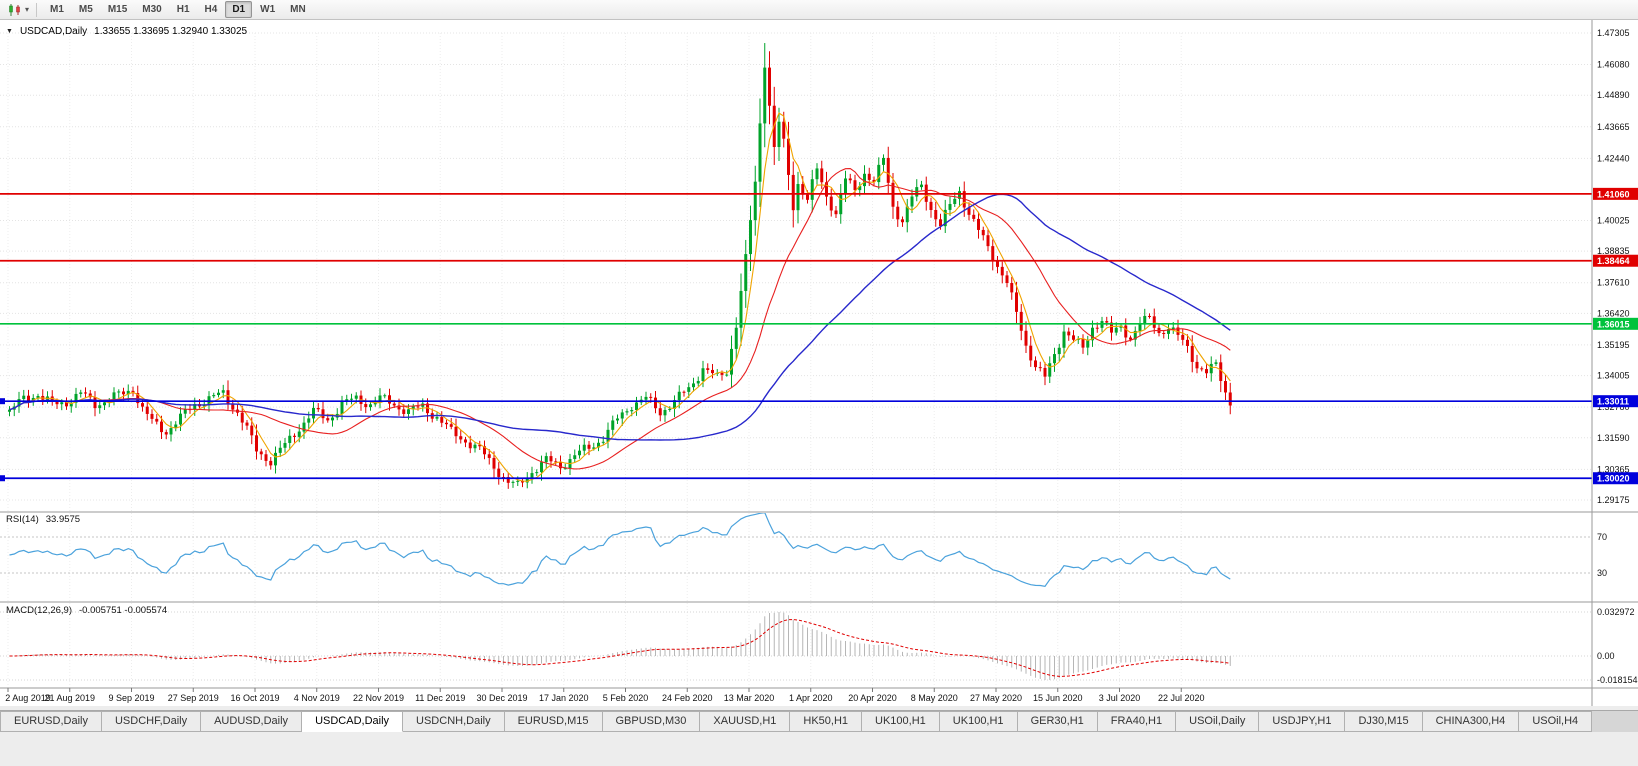 This screenshot has height=766, width=1638. I want to click on date-axis-label: 27 May 2020, so click(996, 698).